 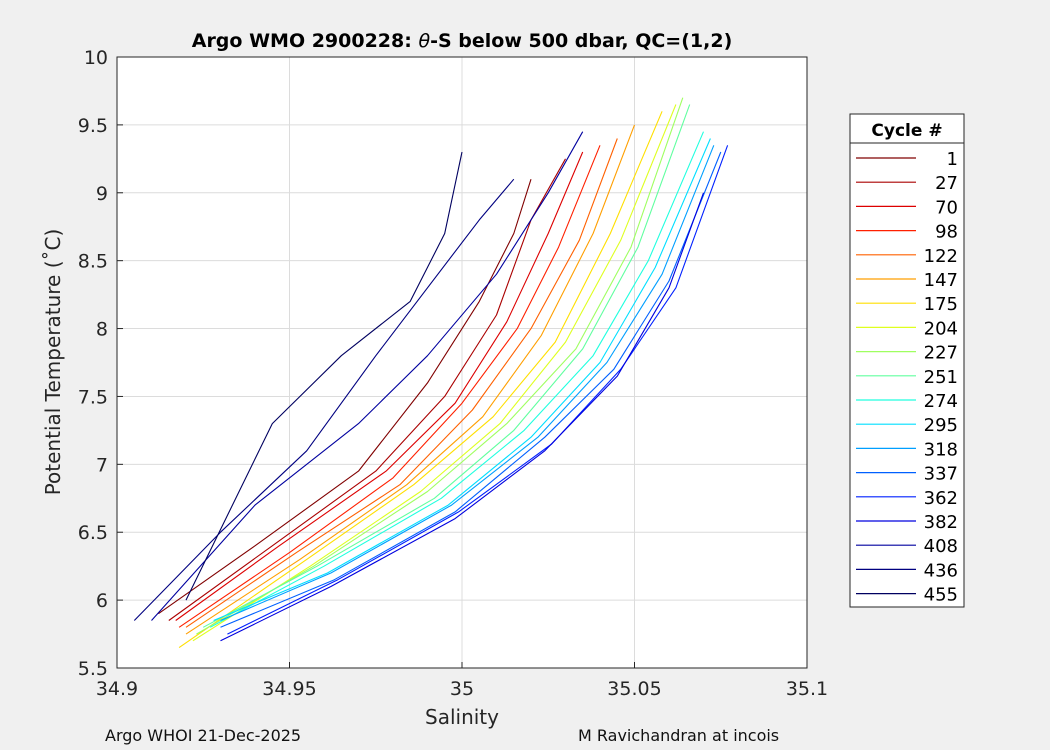 I want to click on legend-label-122: 122, so click(x=941, y=256).